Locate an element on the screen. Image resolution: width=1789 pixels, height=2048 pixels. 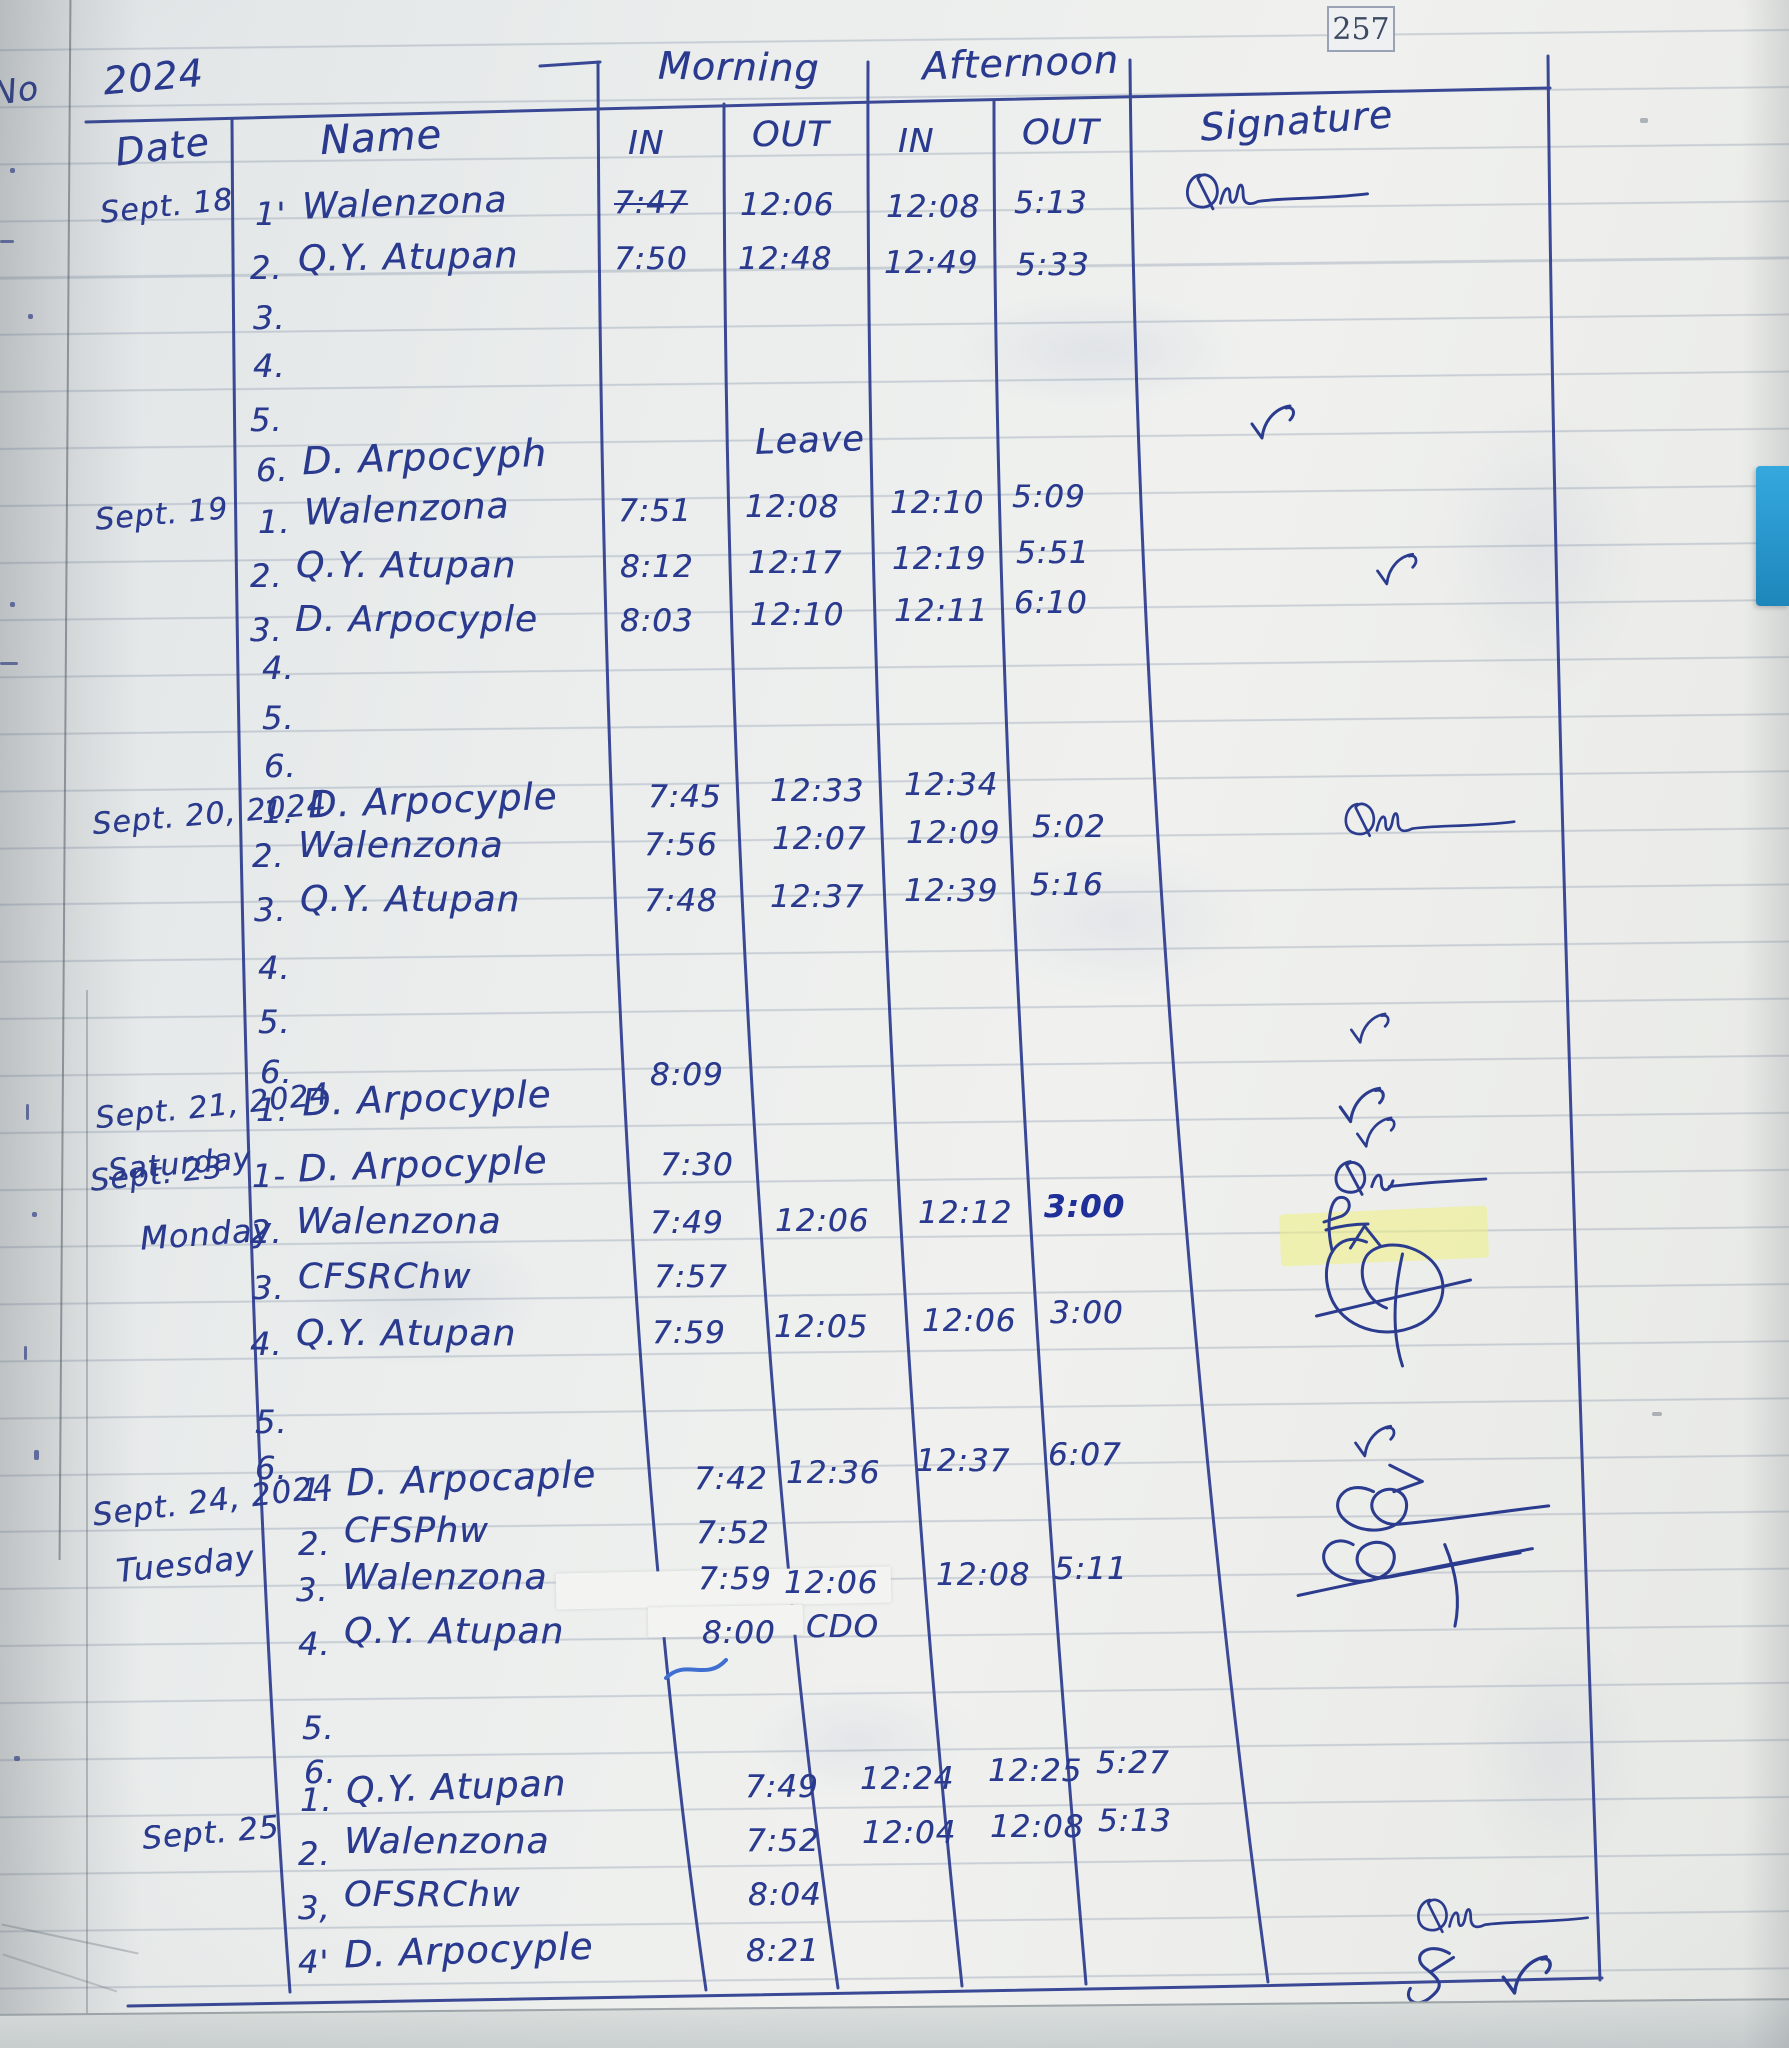
time-afternoon-out: 5:27 is located at coordinates (1133, 1763).